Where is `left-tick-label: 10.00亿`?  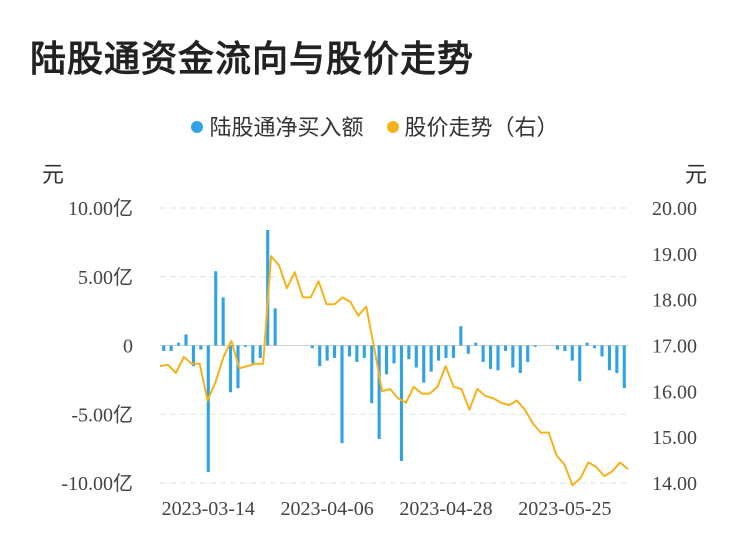 left-tick-label: 10.00亿 is located at coordinates (100, 208).